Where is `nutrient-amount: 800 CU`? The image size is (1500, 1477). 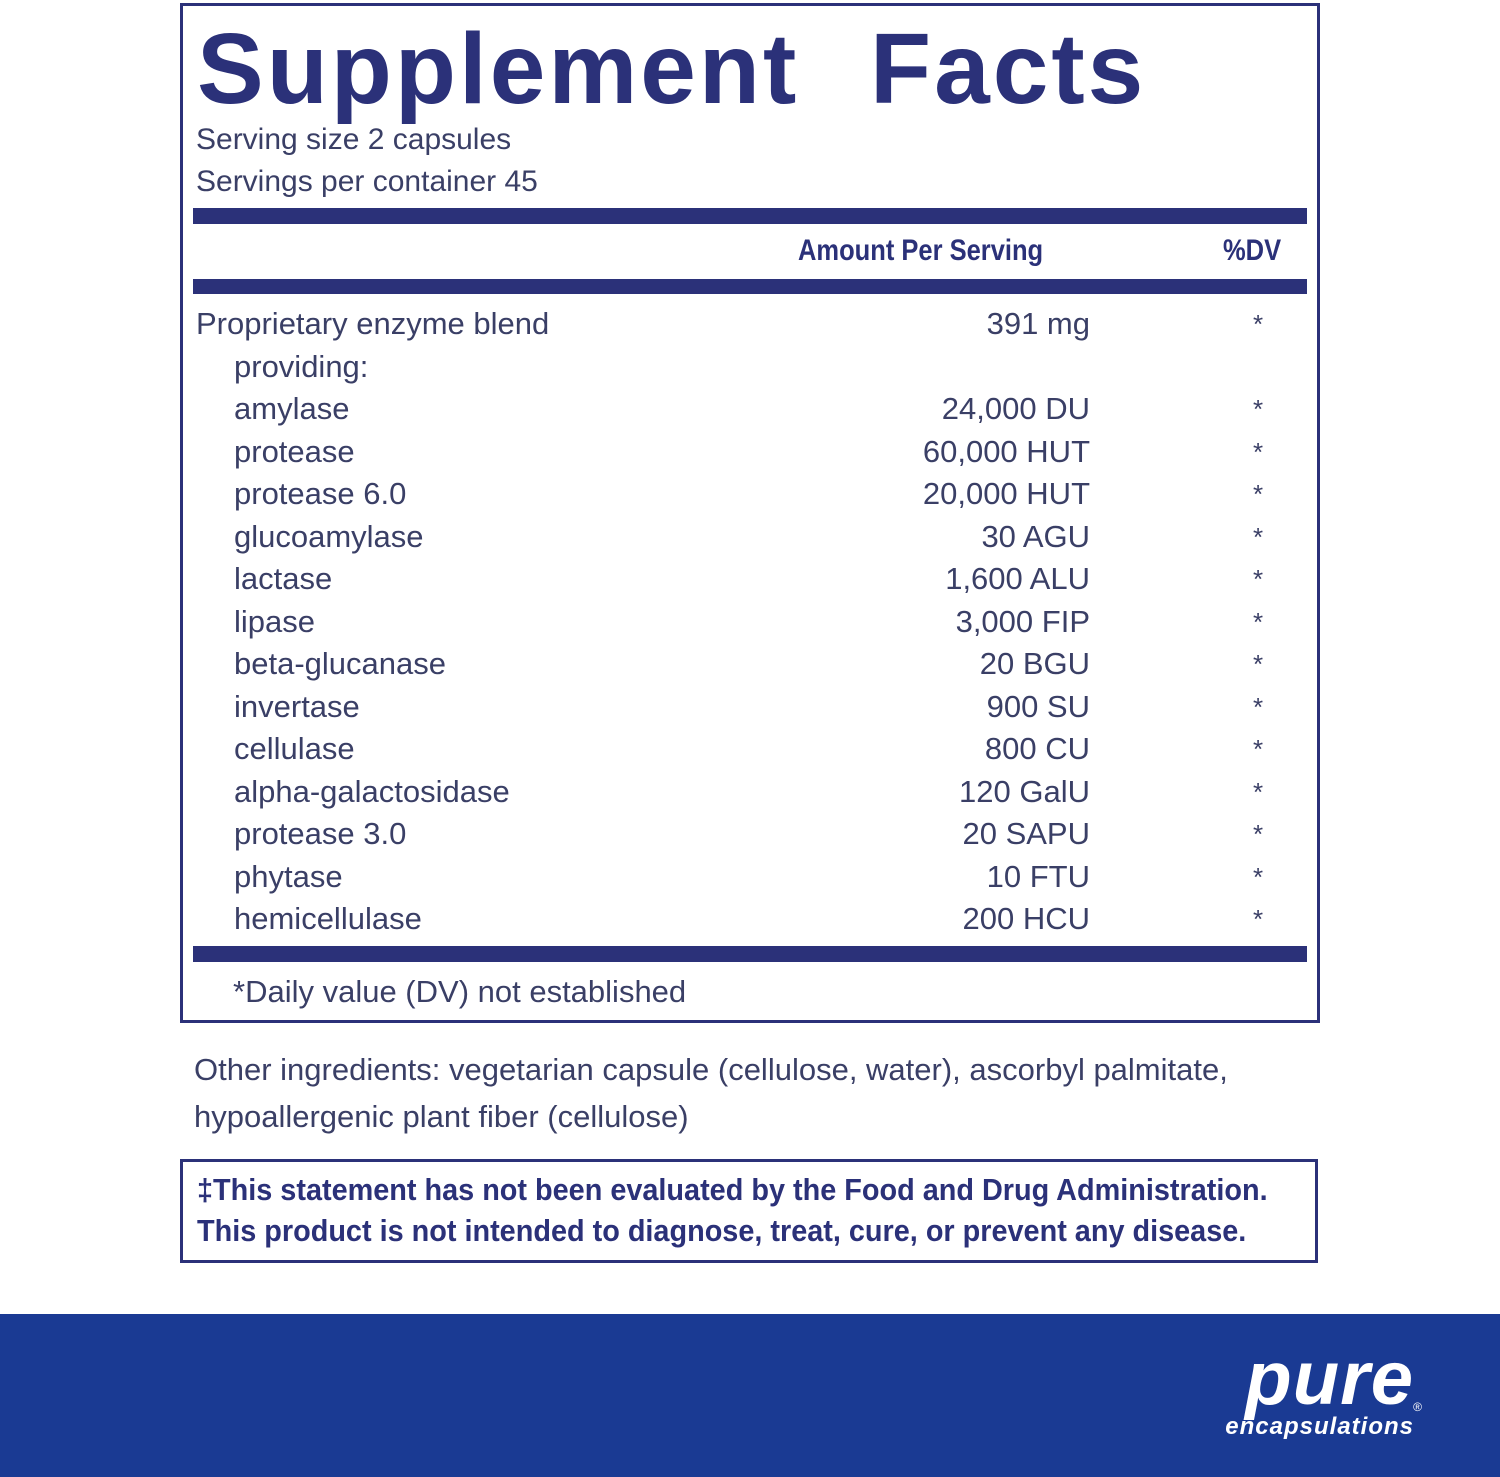
nutrient-amount: 800 CU is located at coordinates (1037, 748).